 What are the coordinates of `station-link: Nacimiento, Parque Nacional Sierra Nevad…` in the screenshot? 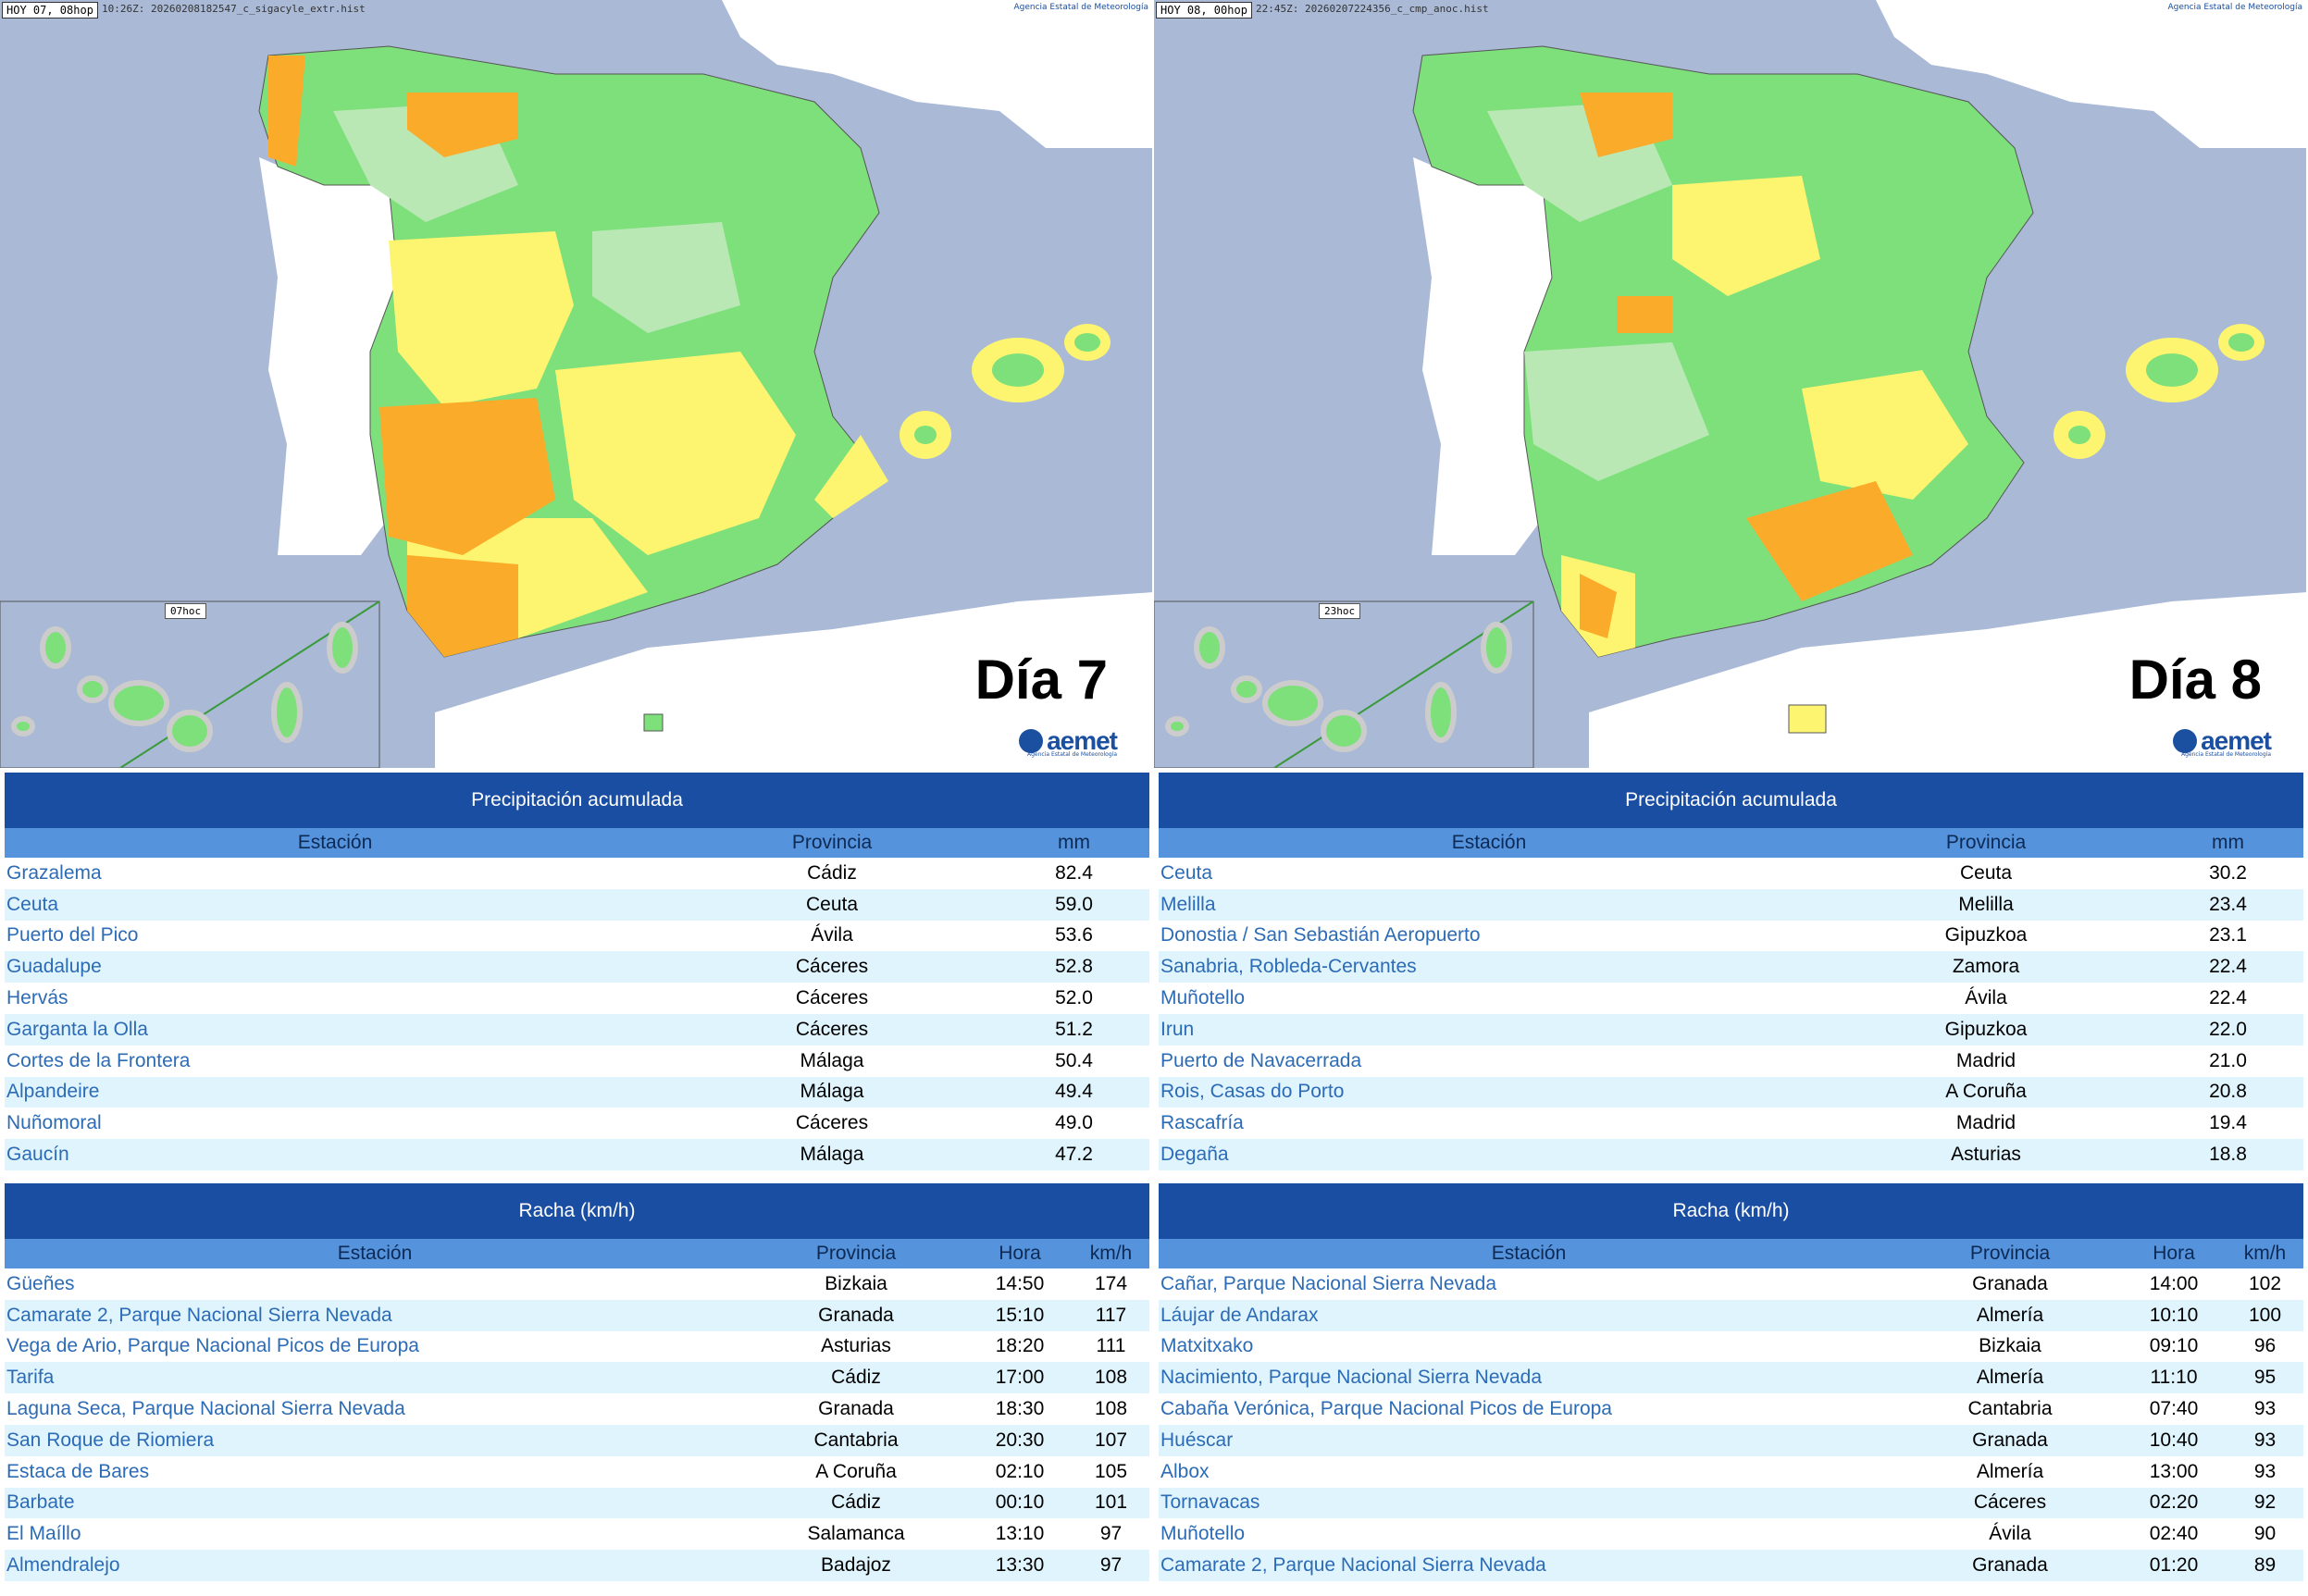 It's located at (1351, 1378).